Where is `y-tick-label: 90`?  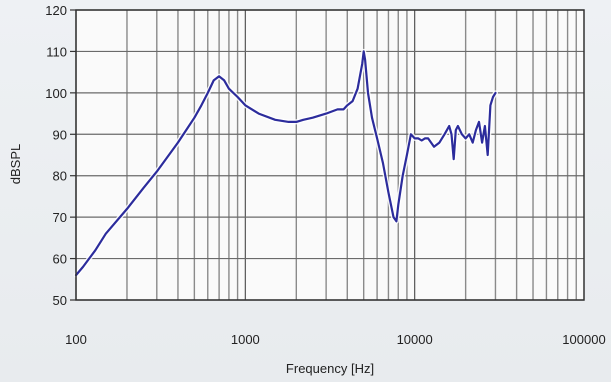 y-tick-label: 90 is located at coordinates (60, 134).